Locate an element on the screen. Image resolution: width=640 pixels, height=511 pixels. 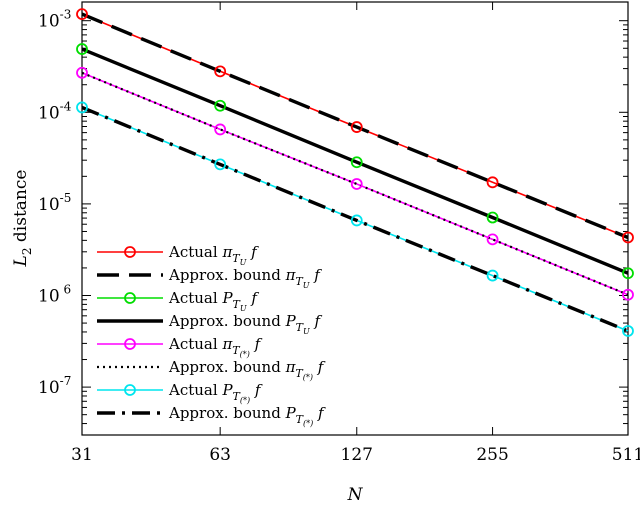
y-tick-label: 10⁻⁵ is located at coordinates (54, 203).